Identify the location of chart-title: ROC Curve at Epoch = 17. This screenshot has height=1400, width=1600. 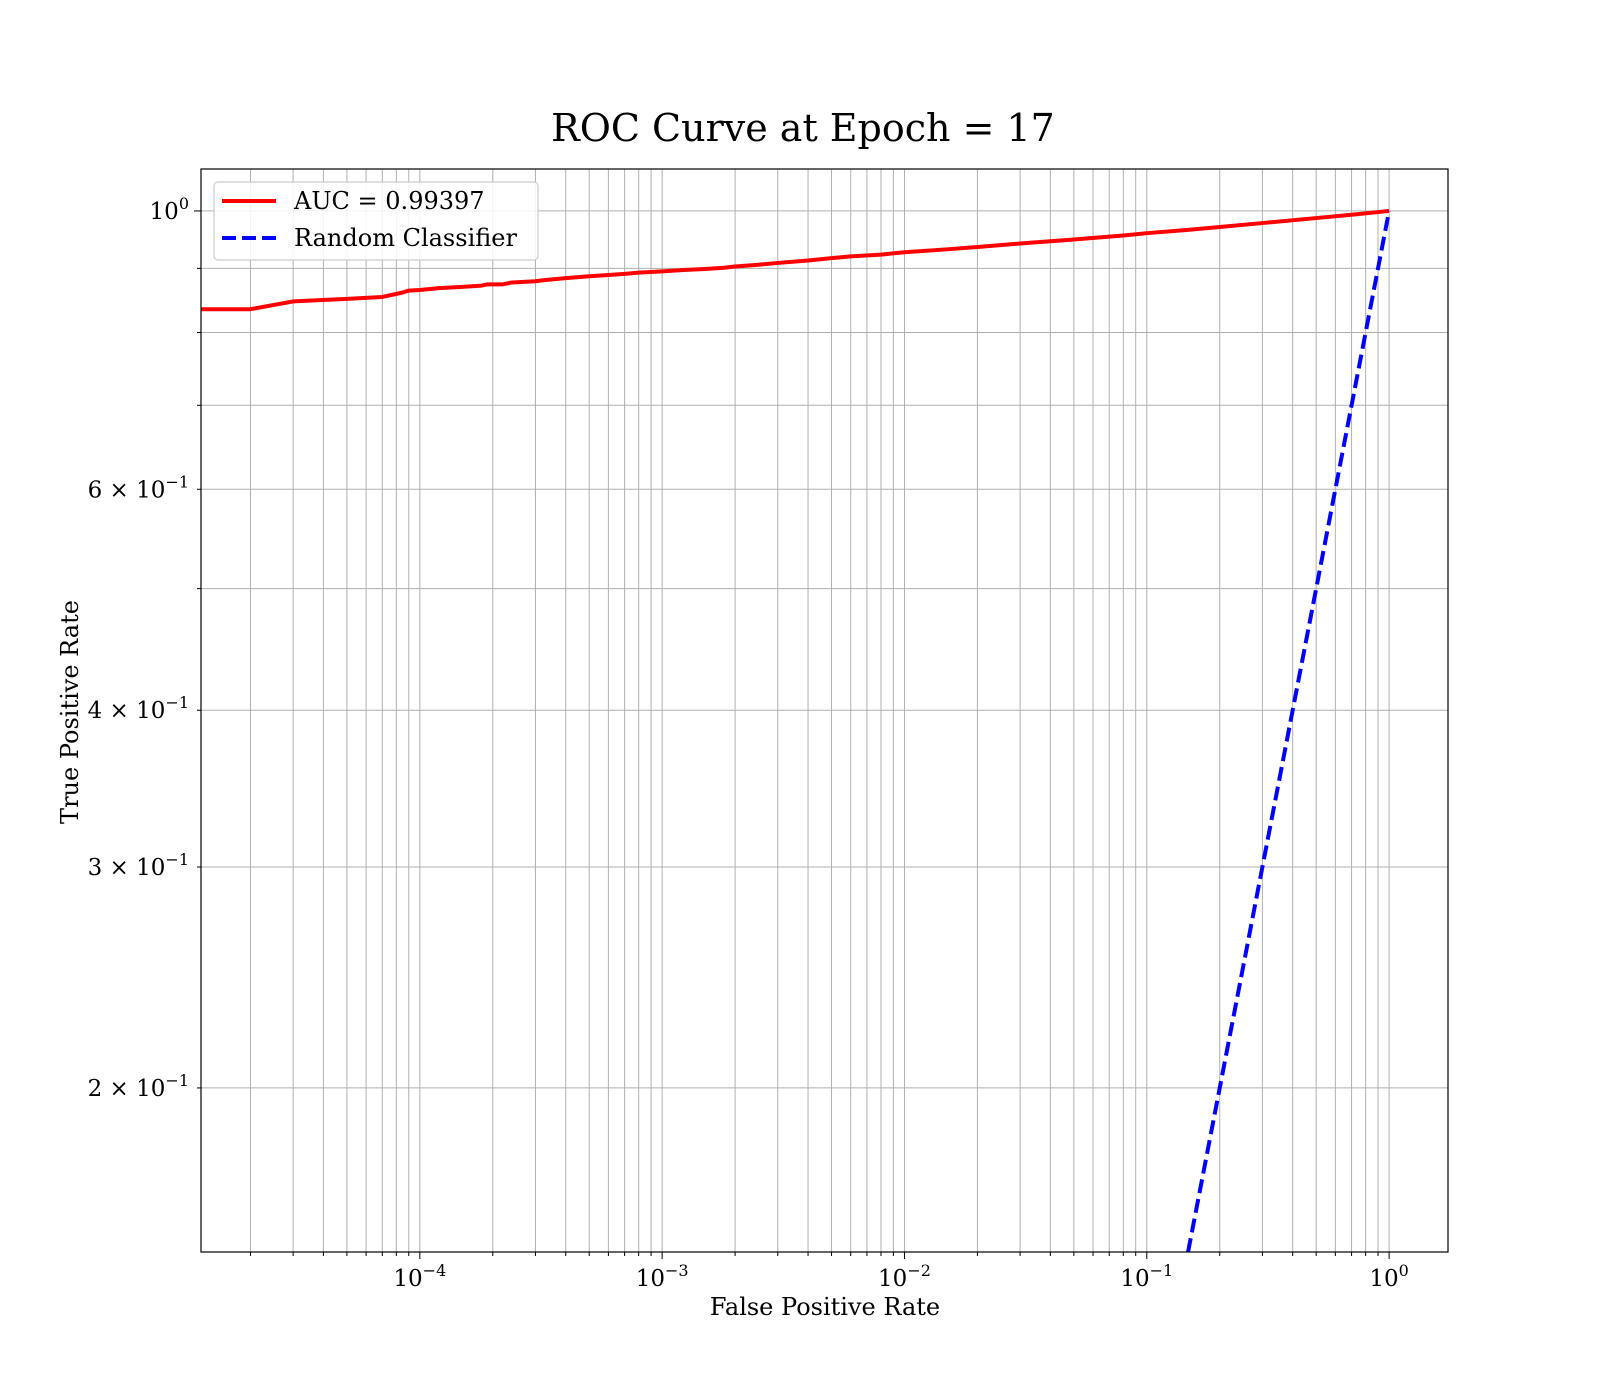
(803, 128).